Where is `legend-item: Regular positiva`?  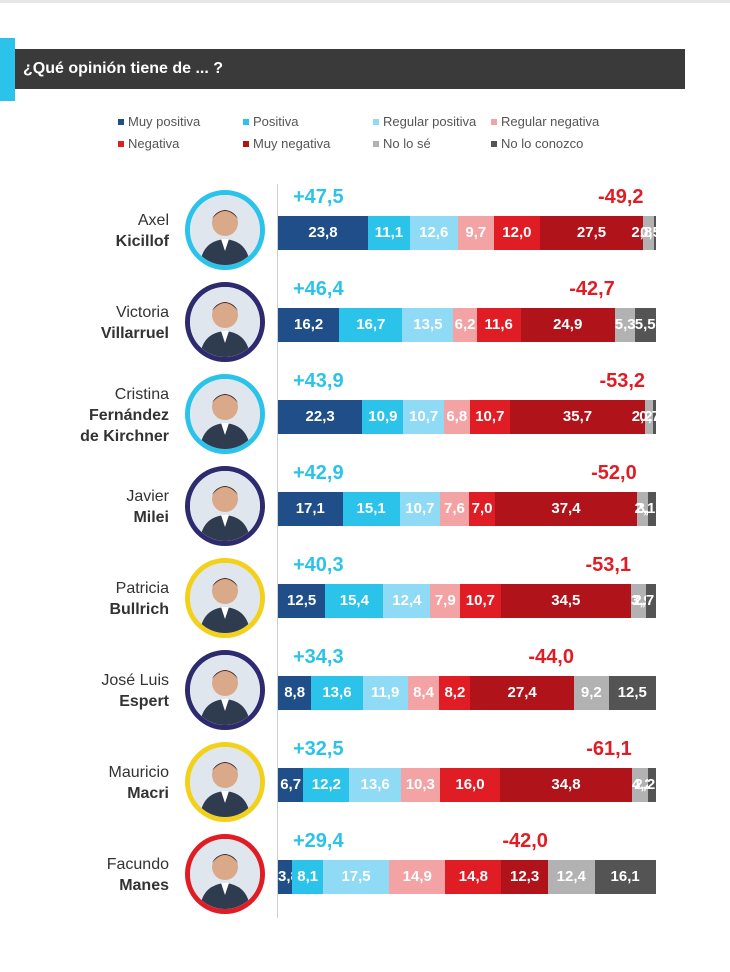
legend-item: Regular positiva is located at coordinates (424, 121).